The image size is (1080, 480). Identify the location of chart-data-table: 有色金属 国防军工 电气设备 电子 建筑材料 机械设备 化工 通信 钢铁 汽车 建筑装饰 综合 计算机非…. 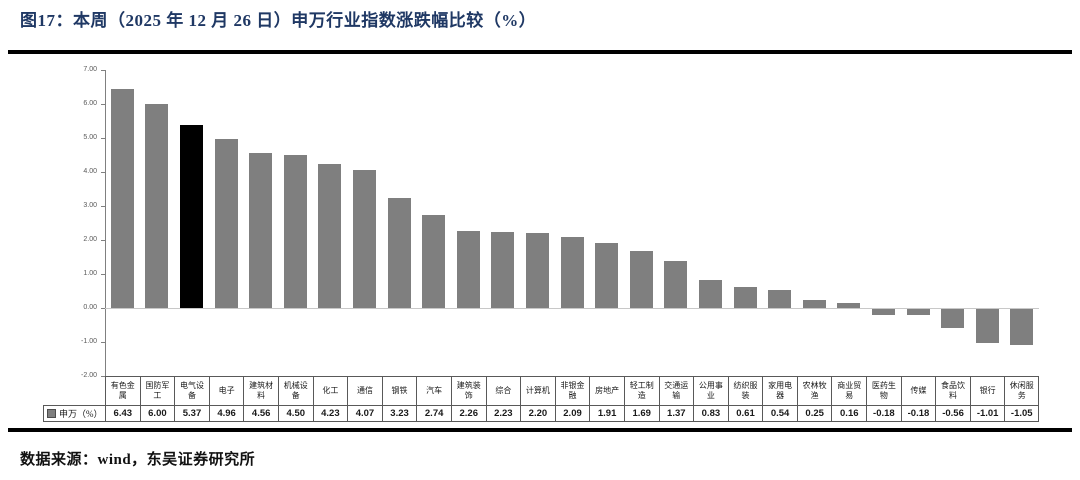
(541, 399).